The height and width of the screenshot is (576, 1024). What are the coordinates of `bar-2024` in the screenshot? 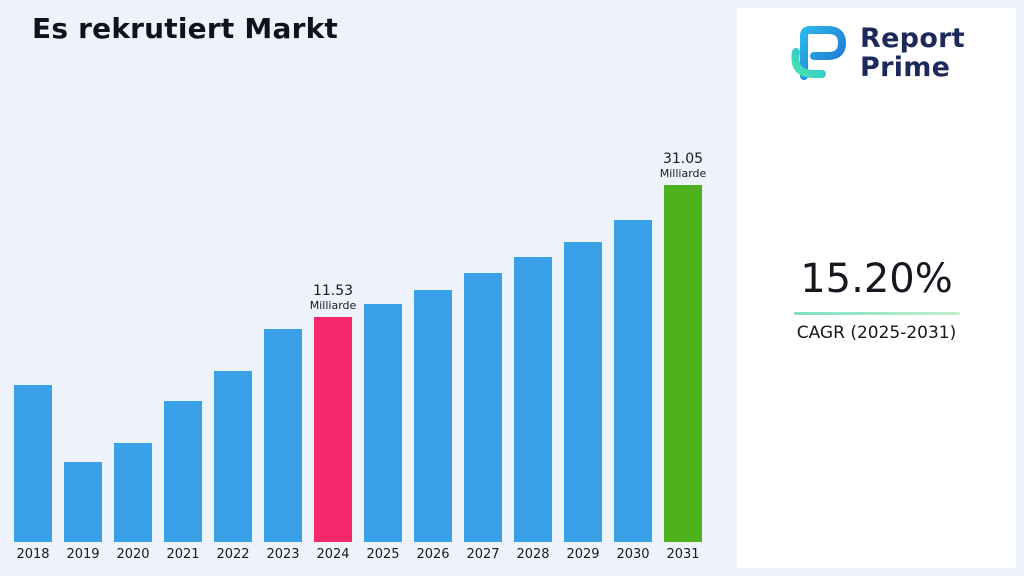 It's located at (333, 429).